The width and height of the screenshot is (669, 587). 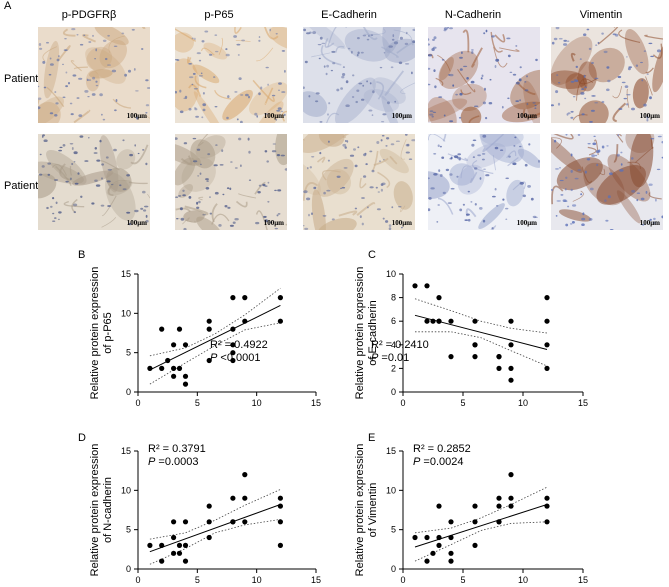 I want to click on y-tick-label: 4, so click(x=393, y=345).